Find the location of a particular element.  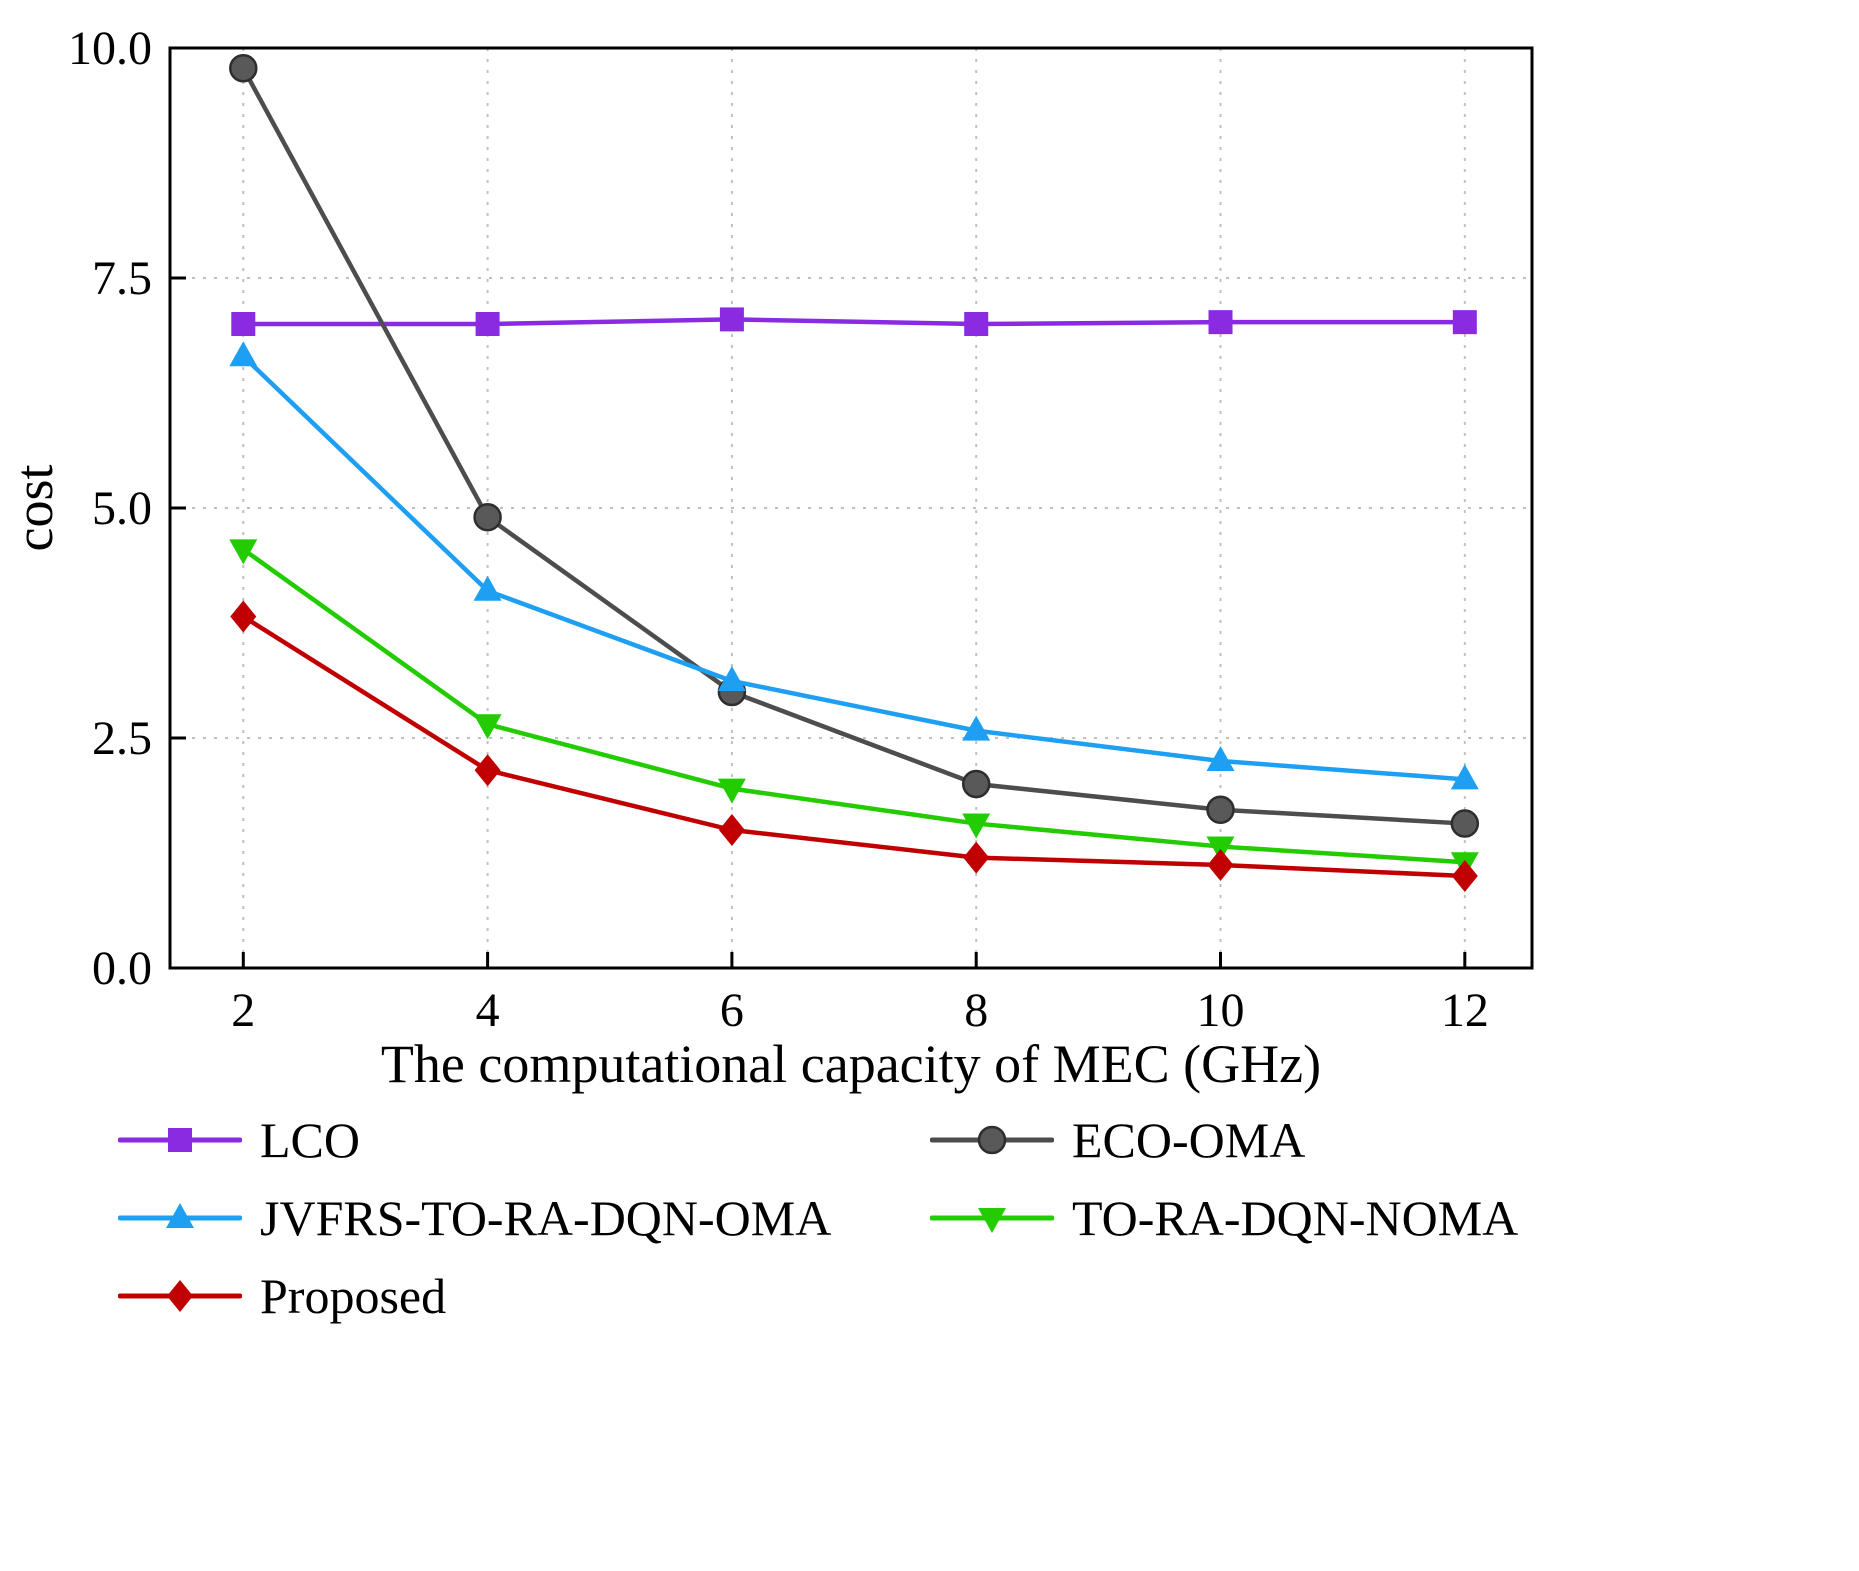

legend-item-TO-RA-DQN-NOMA: TO-RA-DQN-NOMA is located at coordinates (1344, 1218).